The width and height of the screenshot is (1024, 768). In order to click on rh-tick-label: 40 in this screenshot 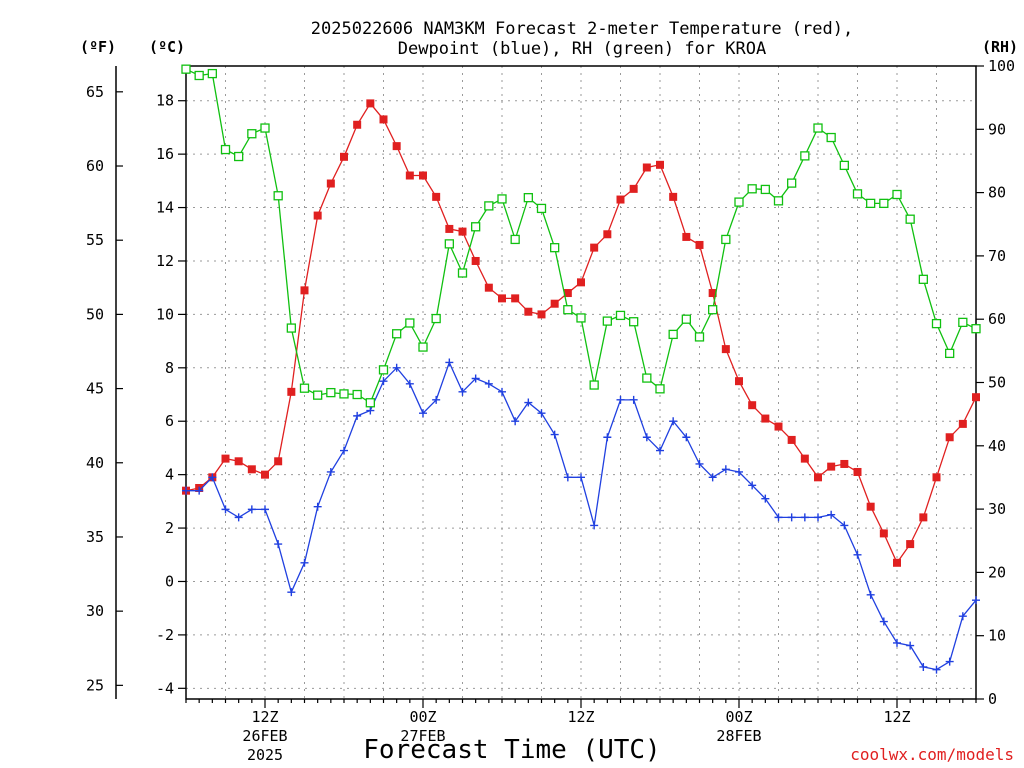, I will do `click(997, 446)`.